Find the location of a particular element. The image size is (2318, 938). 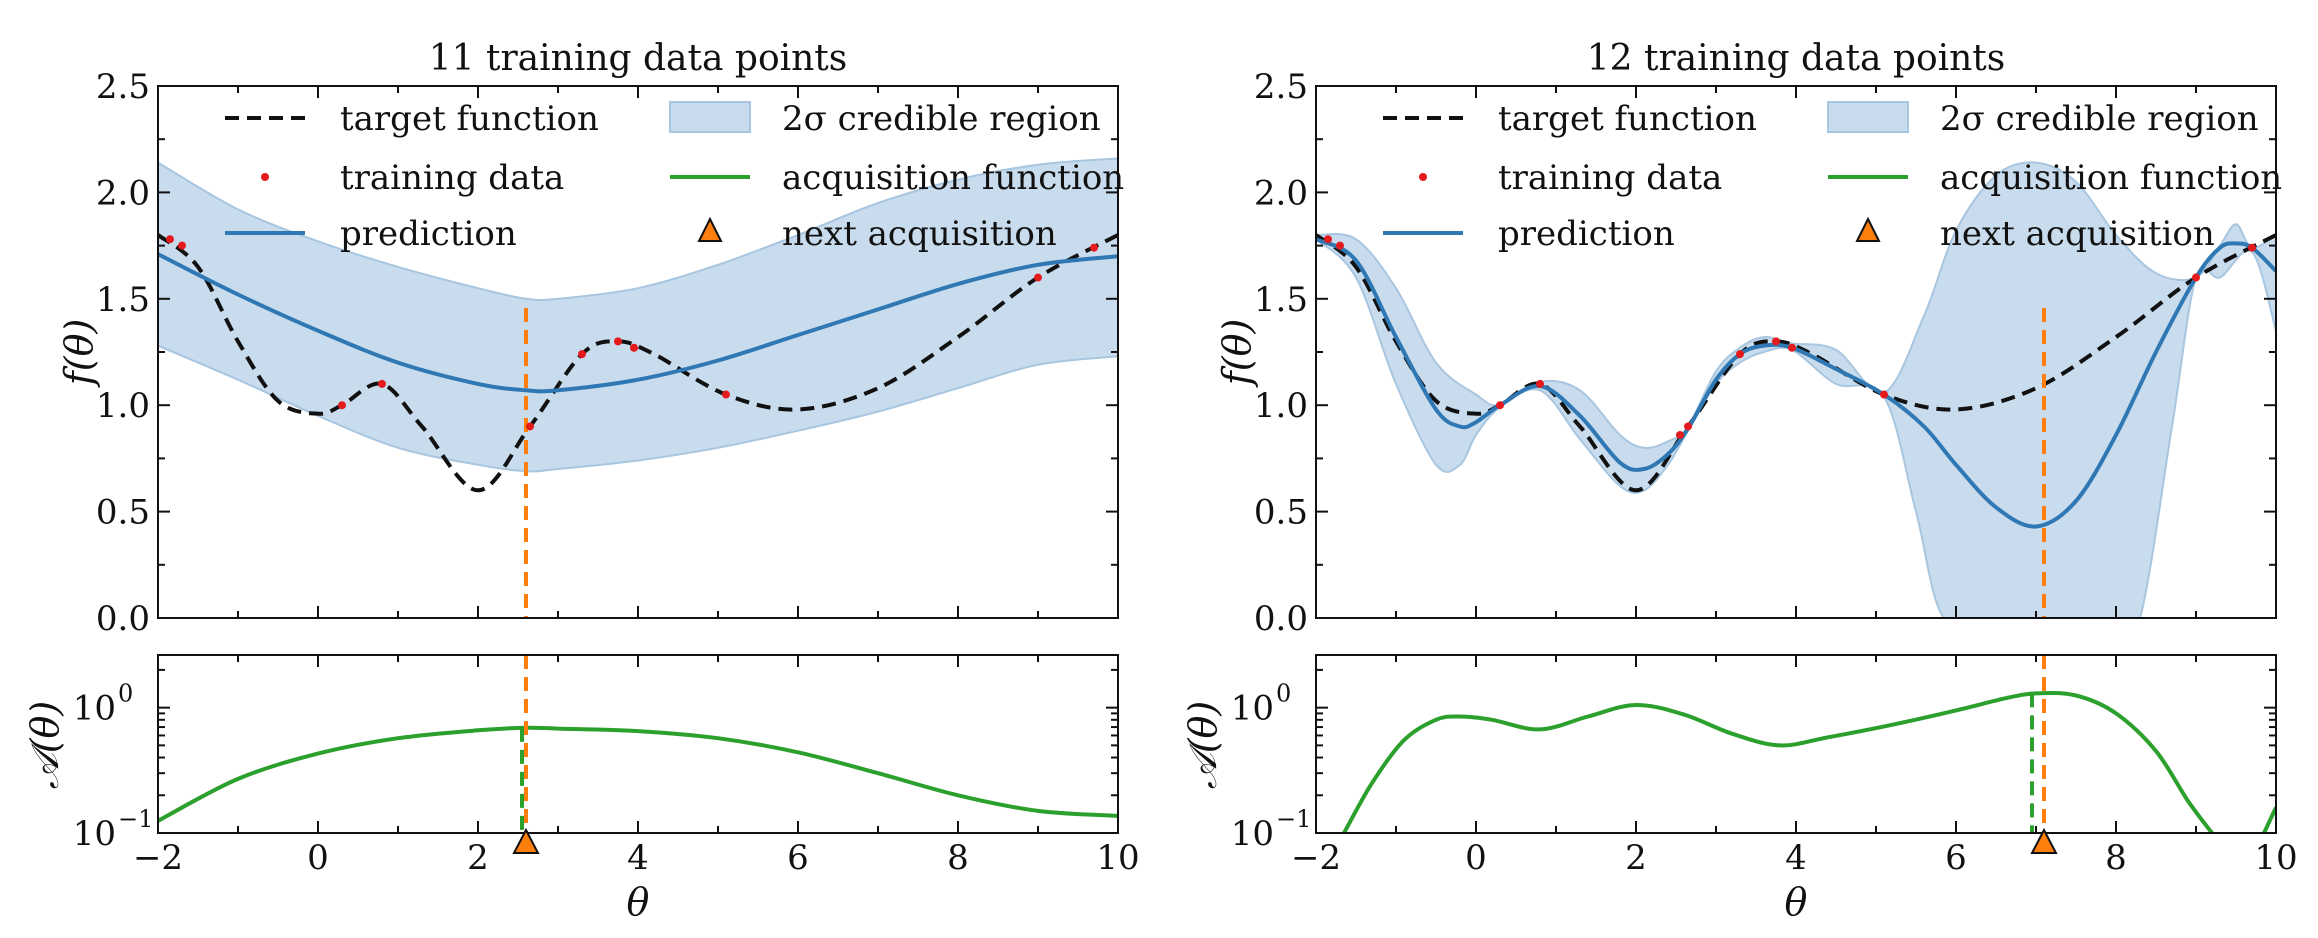

panel-title: 12 training data points is located at coordinates (1796, 58).